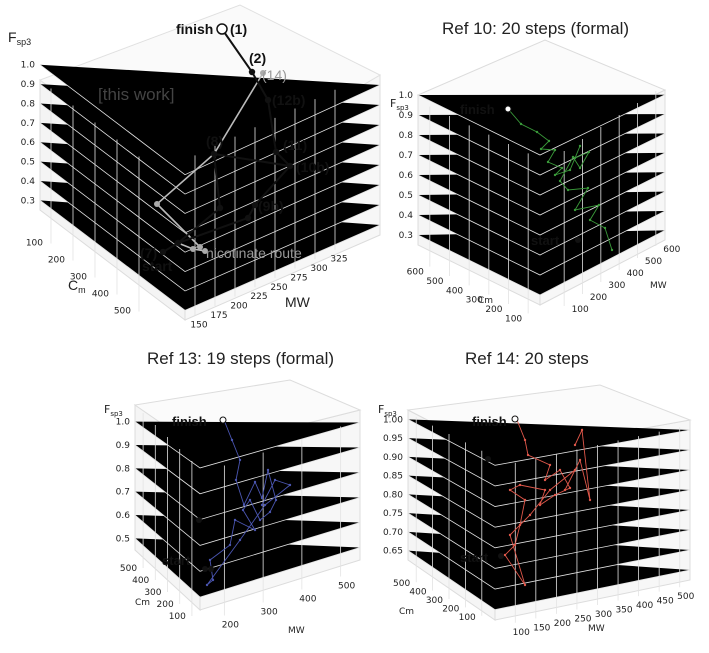  I want to click on x-tick-label: 275, so click(298, 278).